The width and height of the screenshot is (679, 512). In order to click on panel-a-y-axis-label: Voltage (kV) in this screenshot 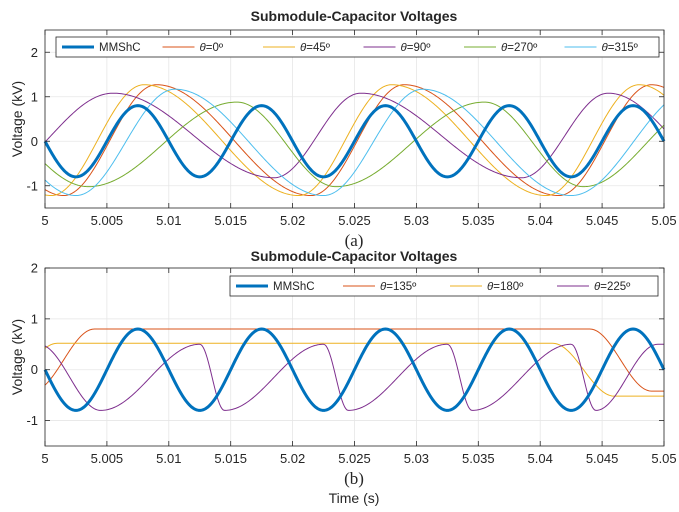, I will do `click(17, 119)`.